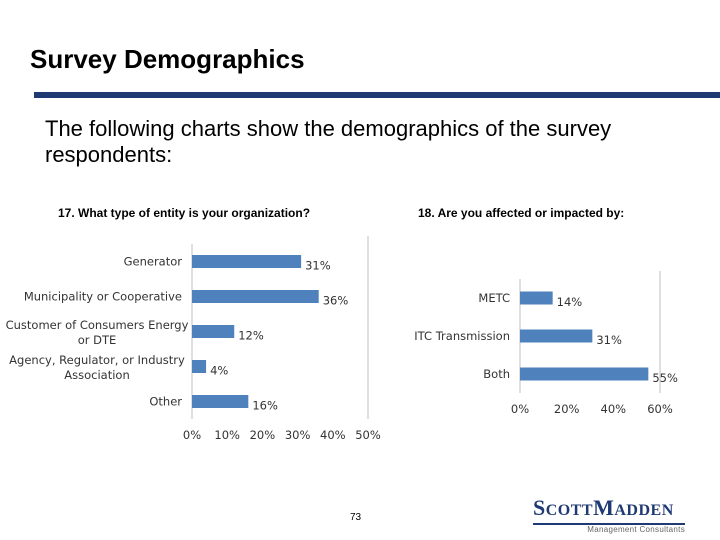 This screenshot has width=720, height=540. Describe the element at coordinates (167, 59) in the screenshot. I see `slide-title: Survey Demographics` at that location.